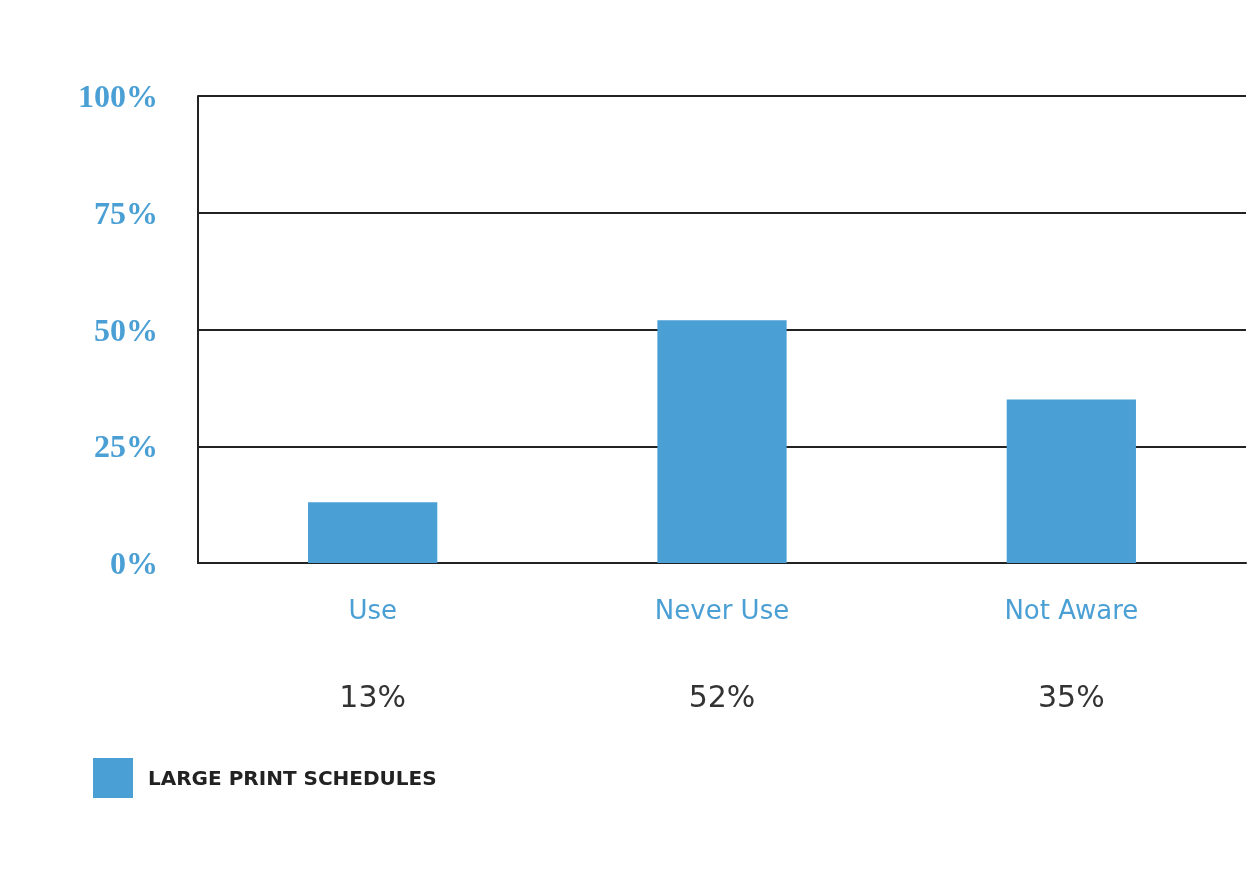  Describe the element at coordinates (1071, 610) in the screenshot. I see `x-tick-label: Not Aware` at that location.